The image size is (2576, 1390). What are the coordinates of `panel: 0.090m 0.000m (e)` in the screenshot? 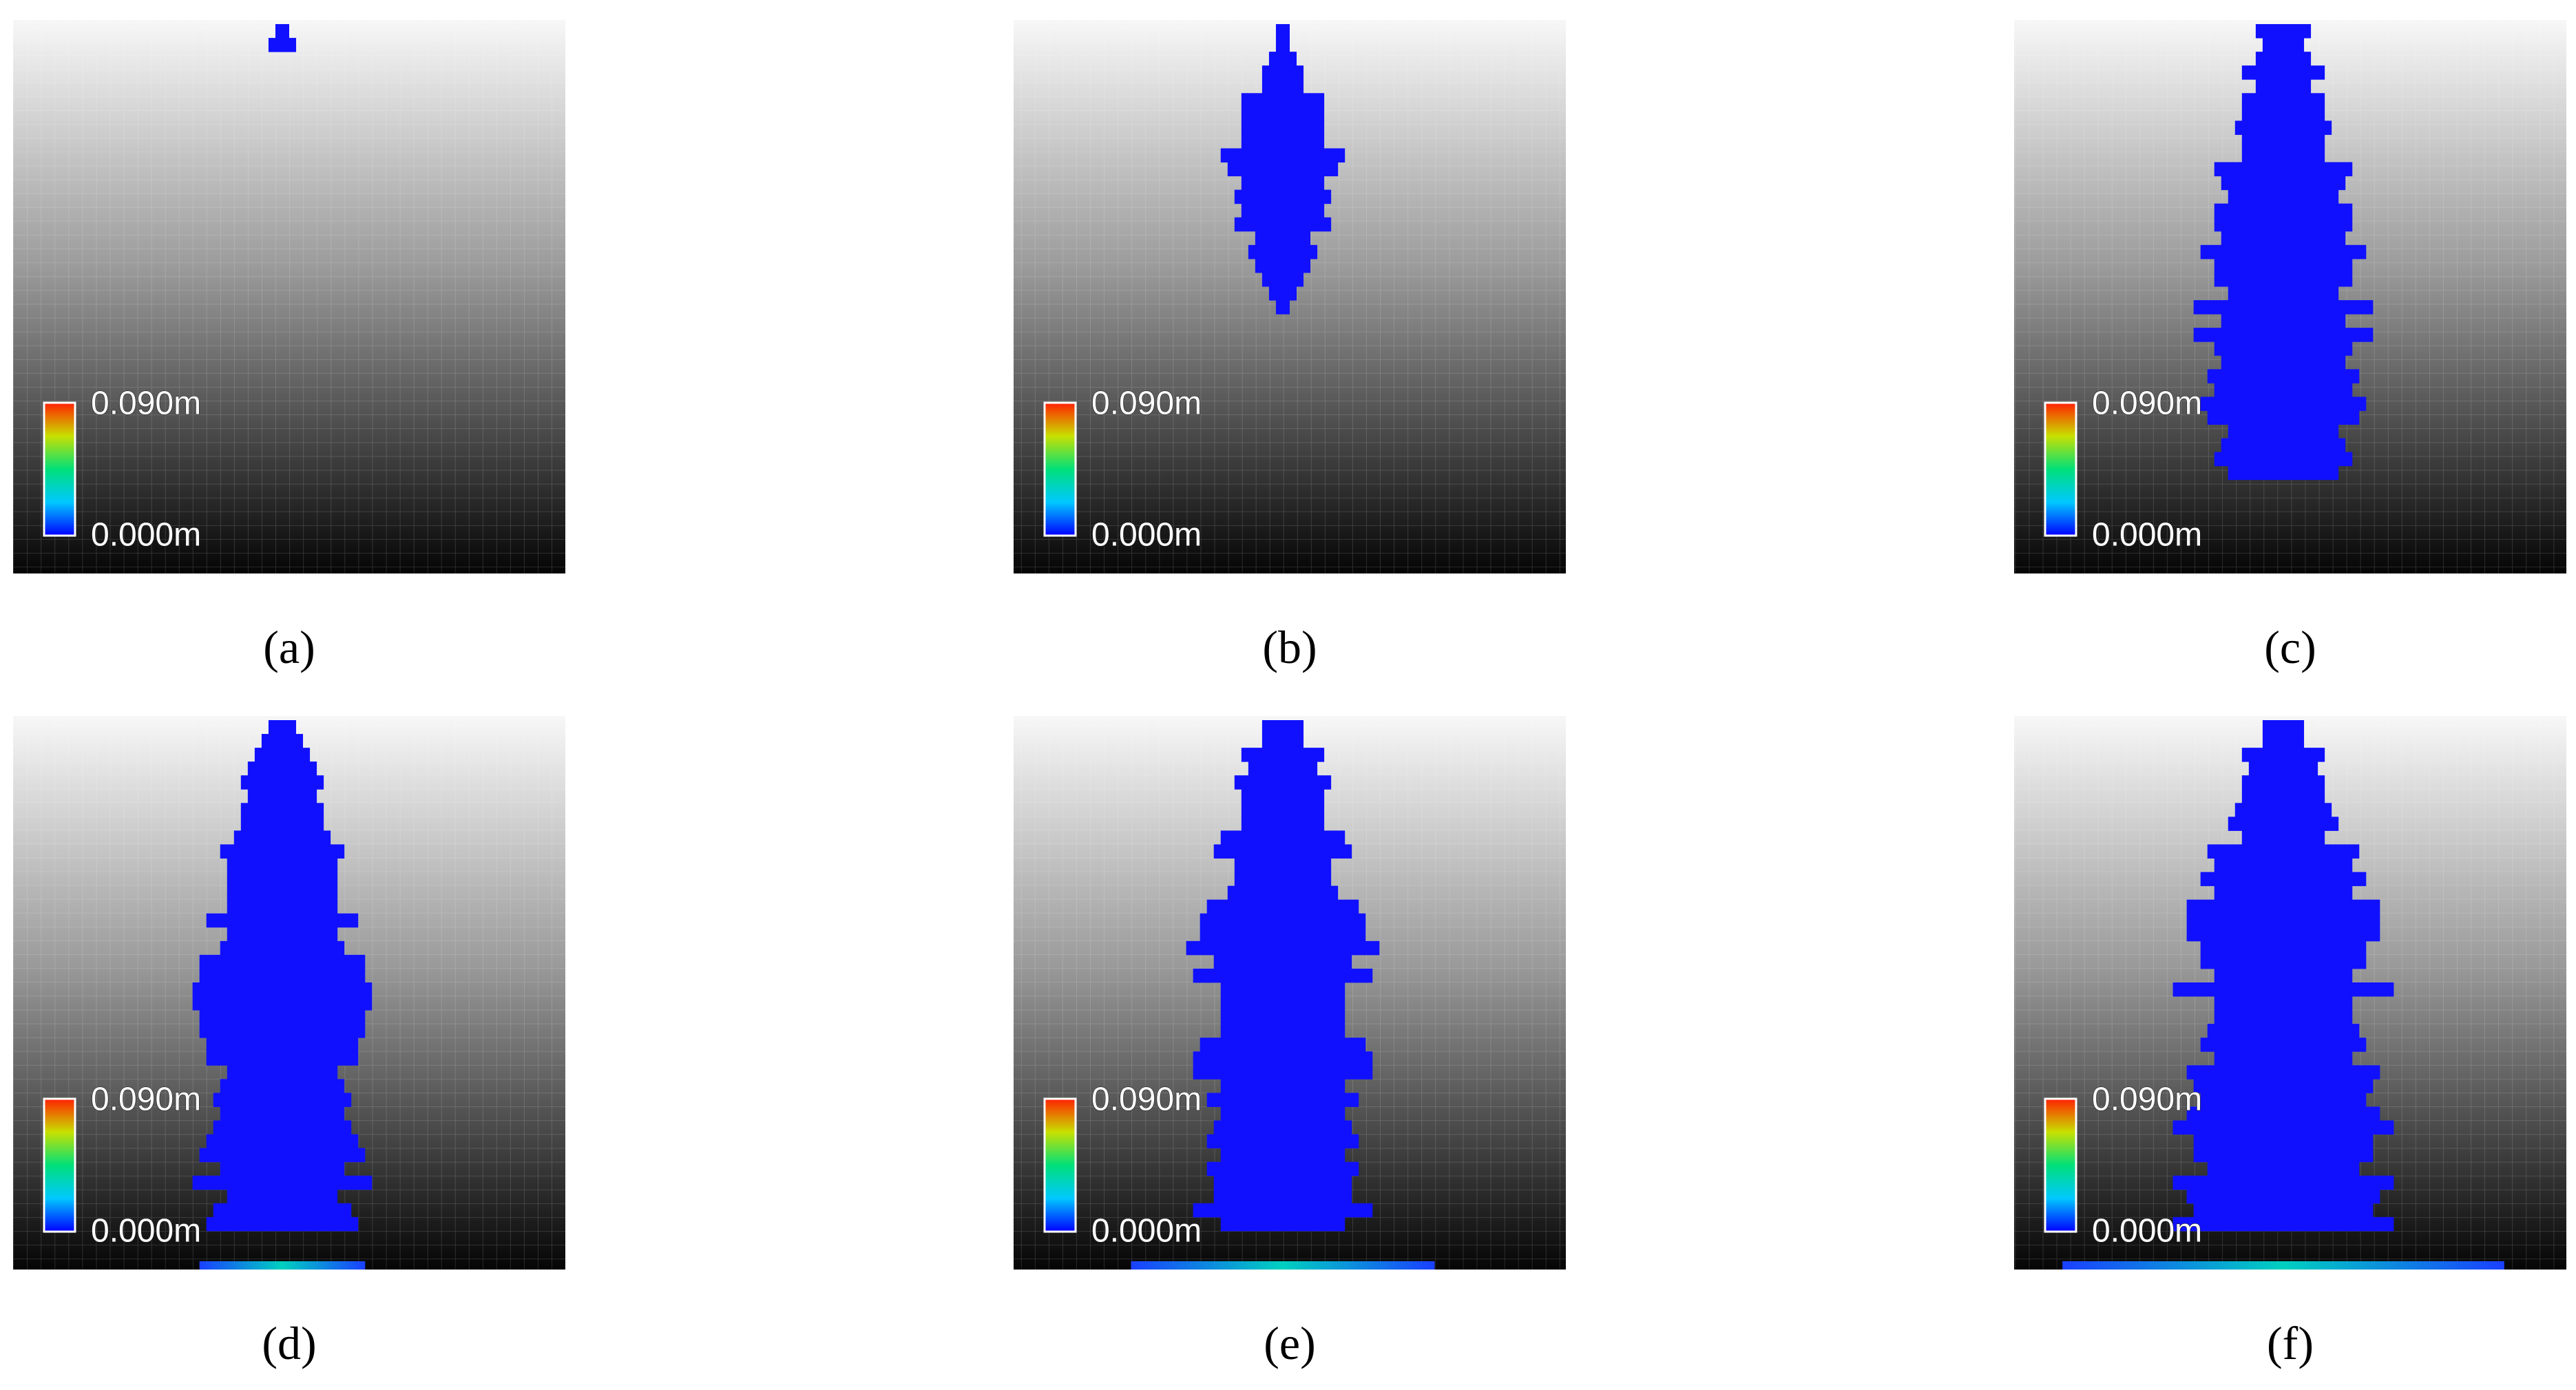 It's located at (1290, 1042).